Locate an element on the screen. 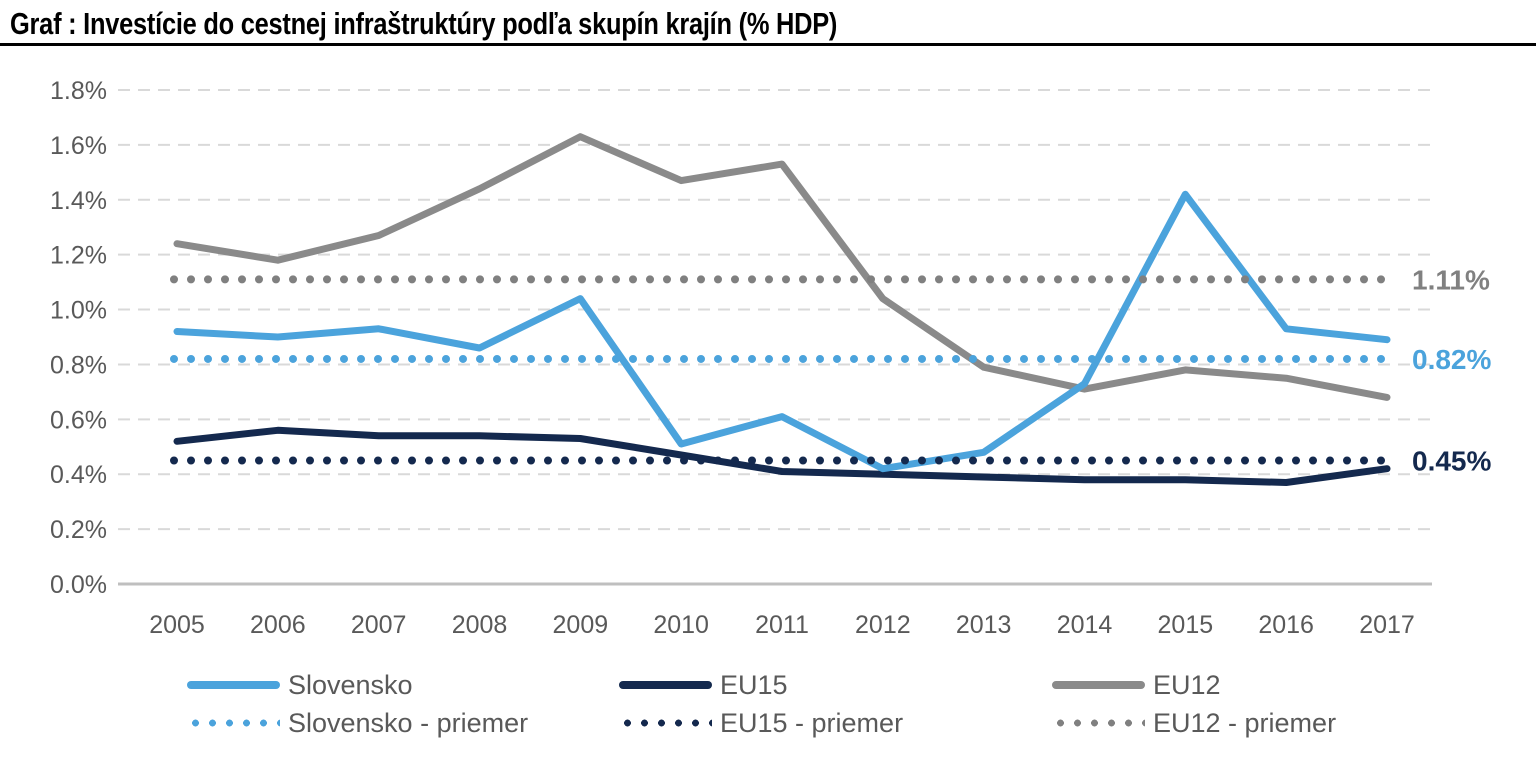 This screenshot has width=1536, height=758. legend-item-eu15: EU15 is located at coordinates (703, 685).